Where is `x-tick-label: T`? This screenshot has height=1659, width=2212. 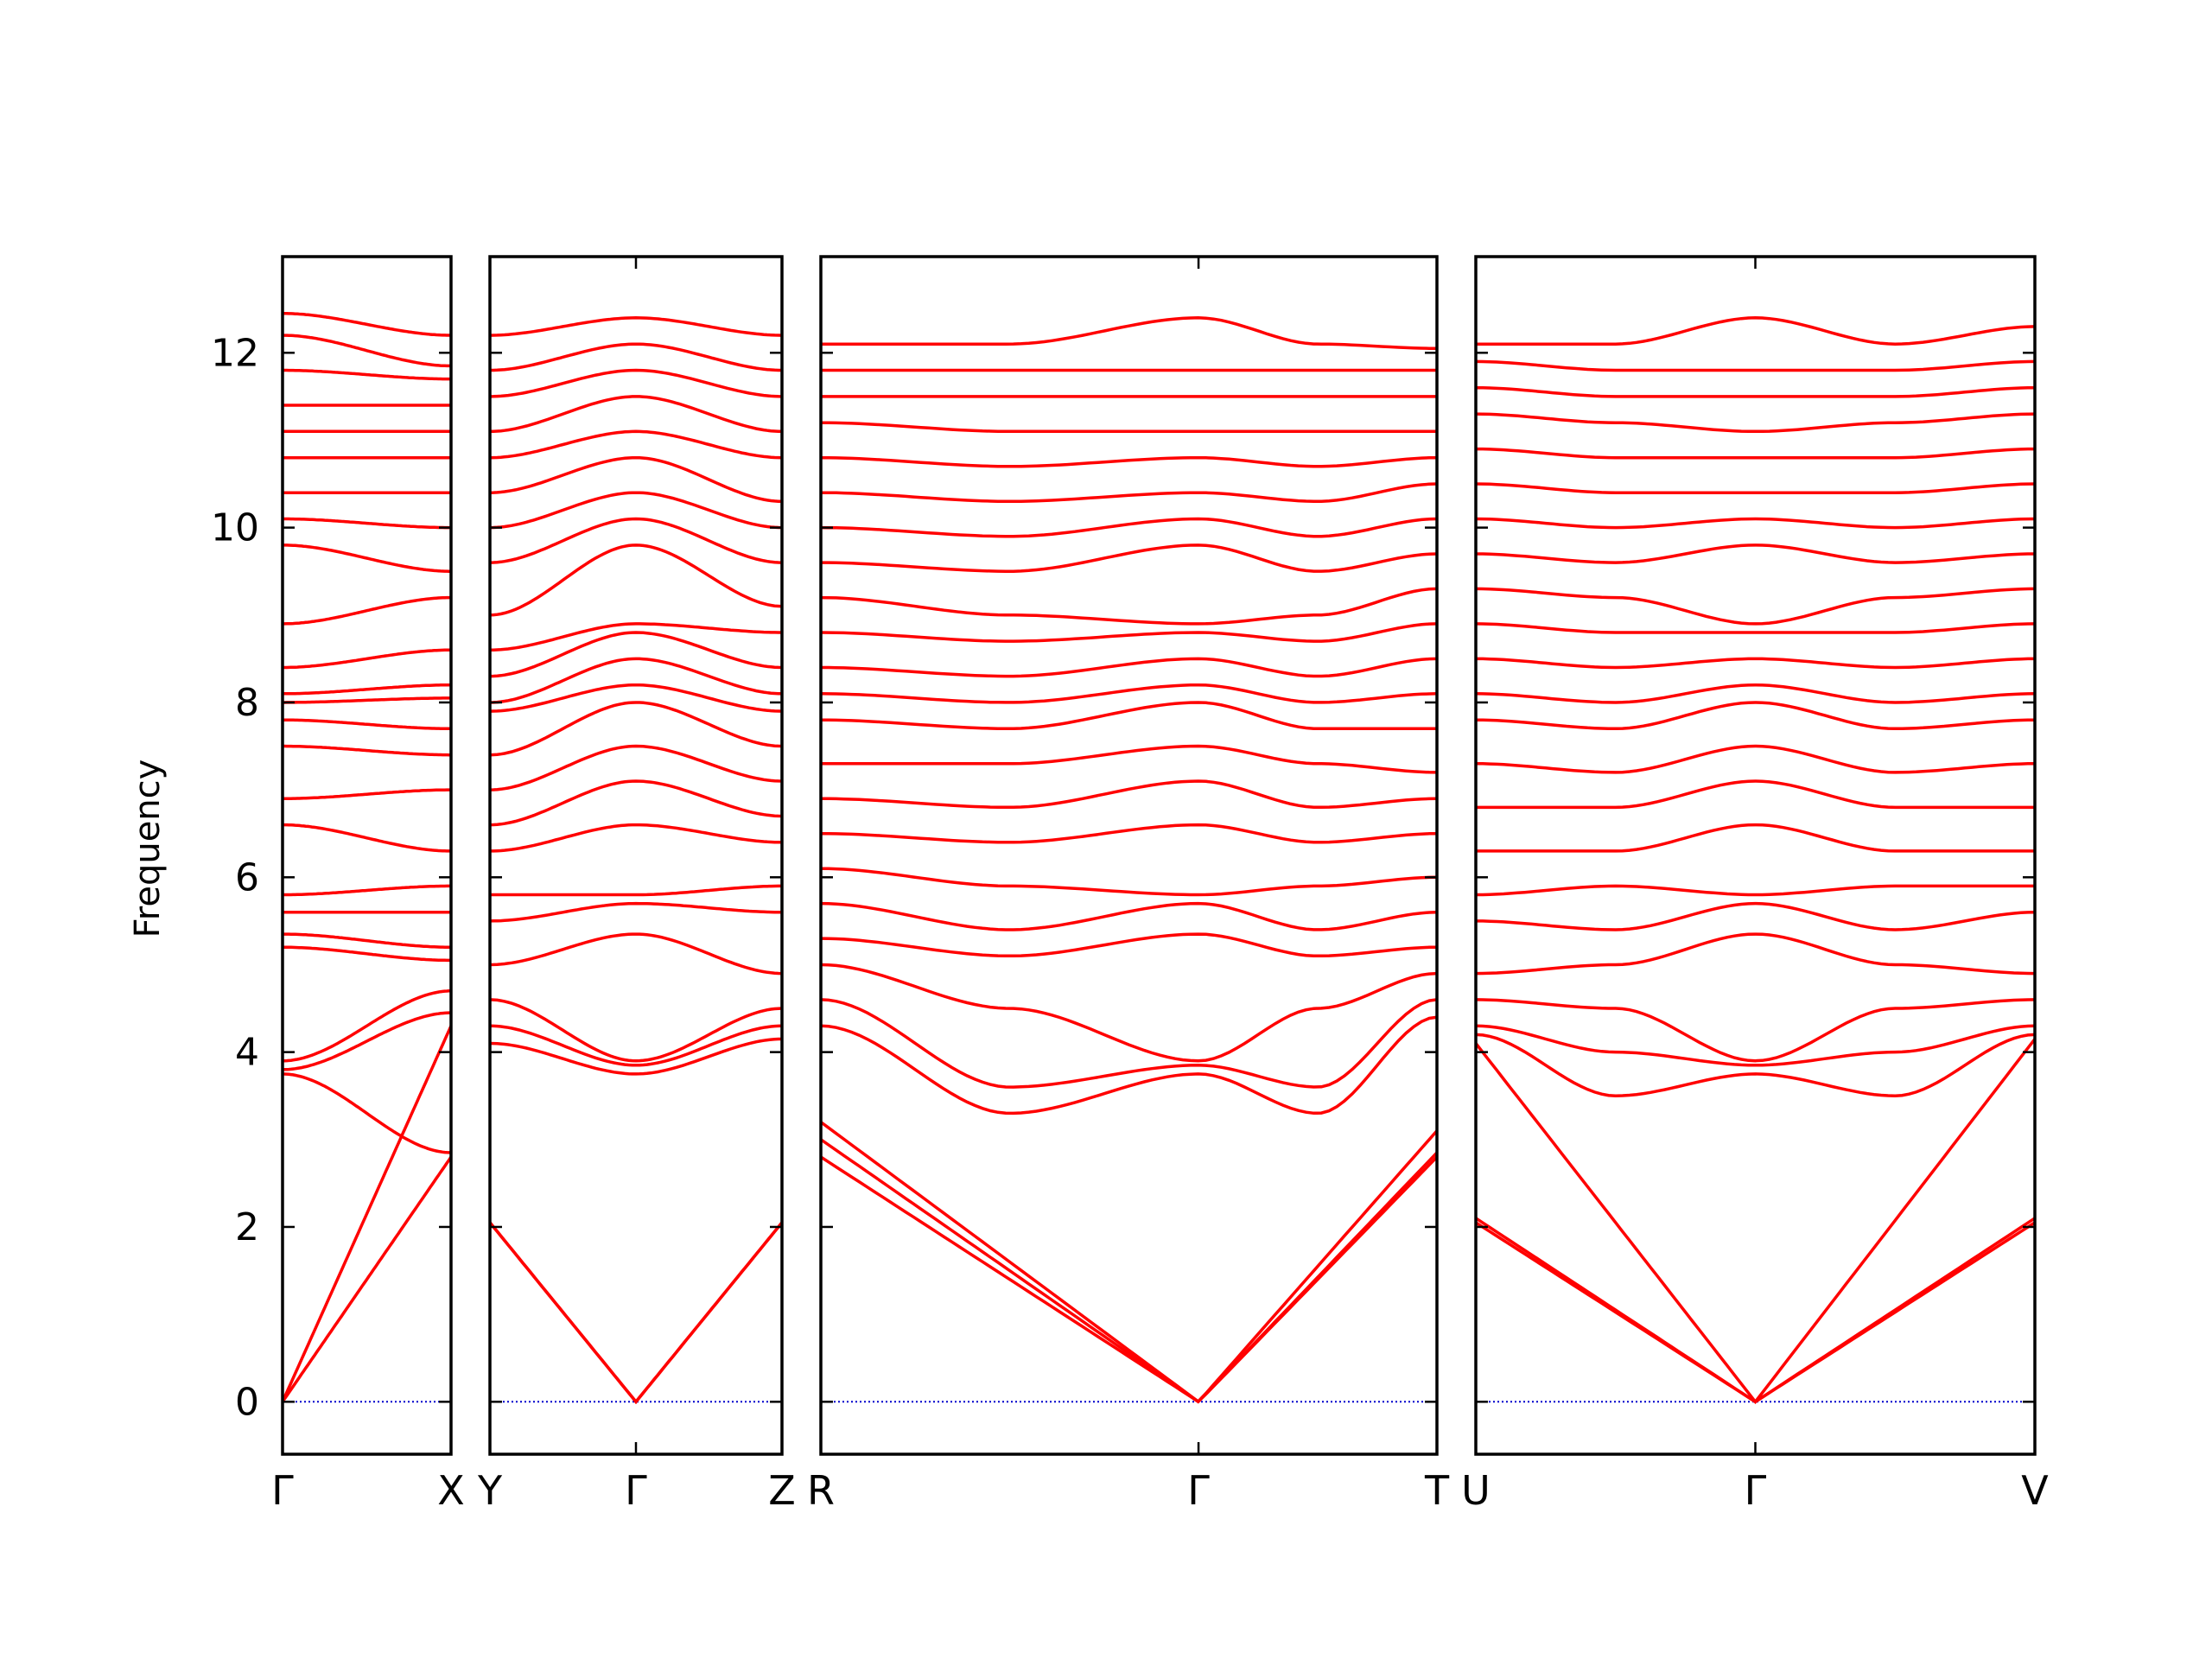
x-tick-label: T is located at coordinates (1437, 1490).